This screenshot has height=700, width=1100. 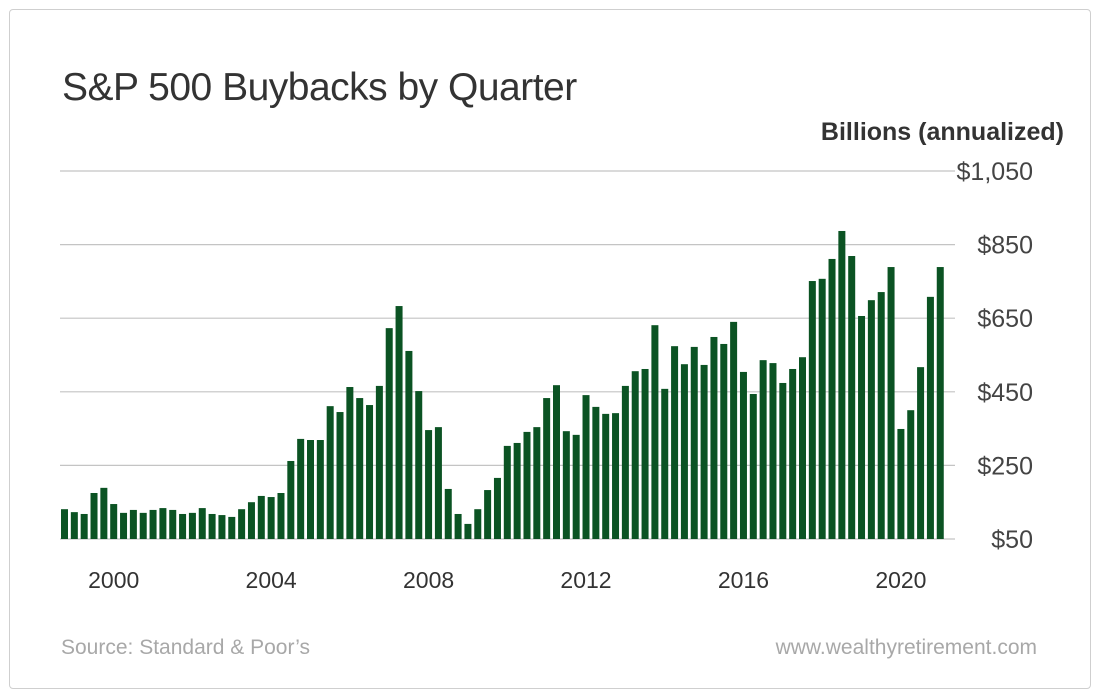 I want to click on bar-2011-Q4, so click(x=566, y=485).